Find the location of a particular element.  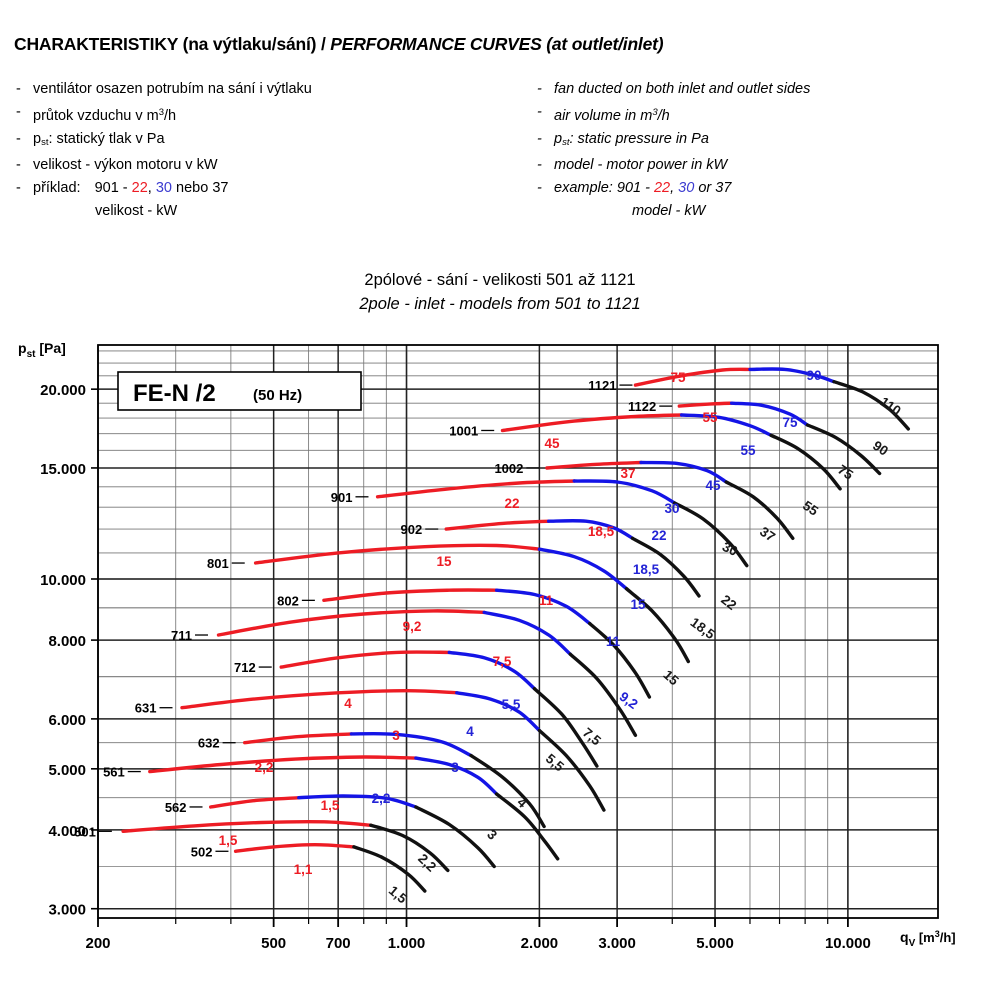

example-power-2: 30 is located at coordinates (163, 188).